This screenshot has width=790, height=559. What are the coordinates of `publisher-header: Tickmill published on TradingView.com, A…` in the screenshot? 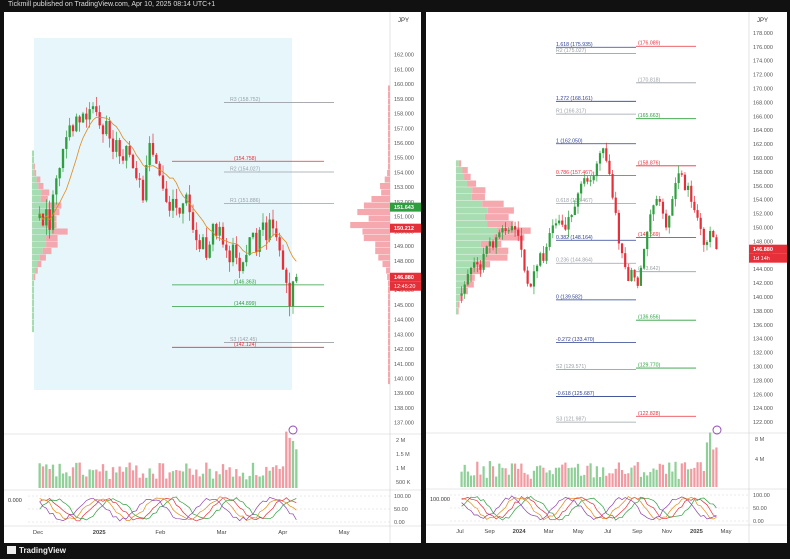 It's located at (395, 6).